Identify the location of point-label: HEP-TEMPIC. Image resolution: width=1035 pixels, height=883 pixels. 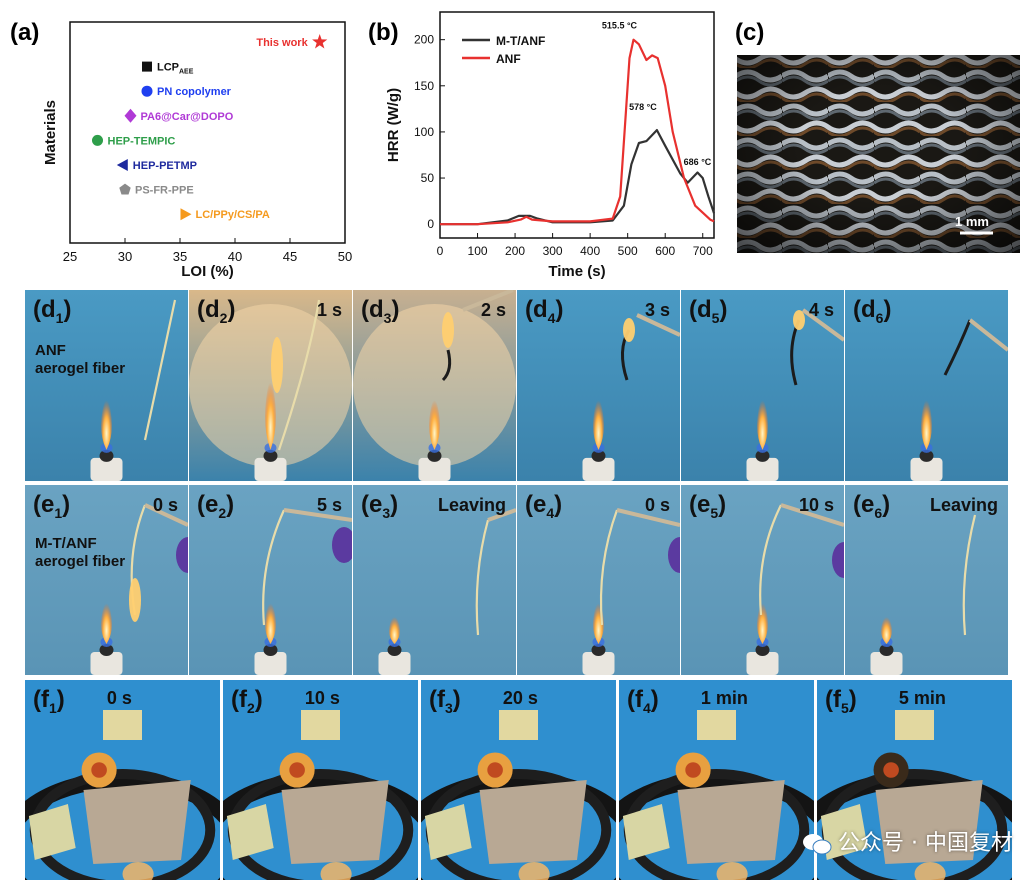
(142, 141).